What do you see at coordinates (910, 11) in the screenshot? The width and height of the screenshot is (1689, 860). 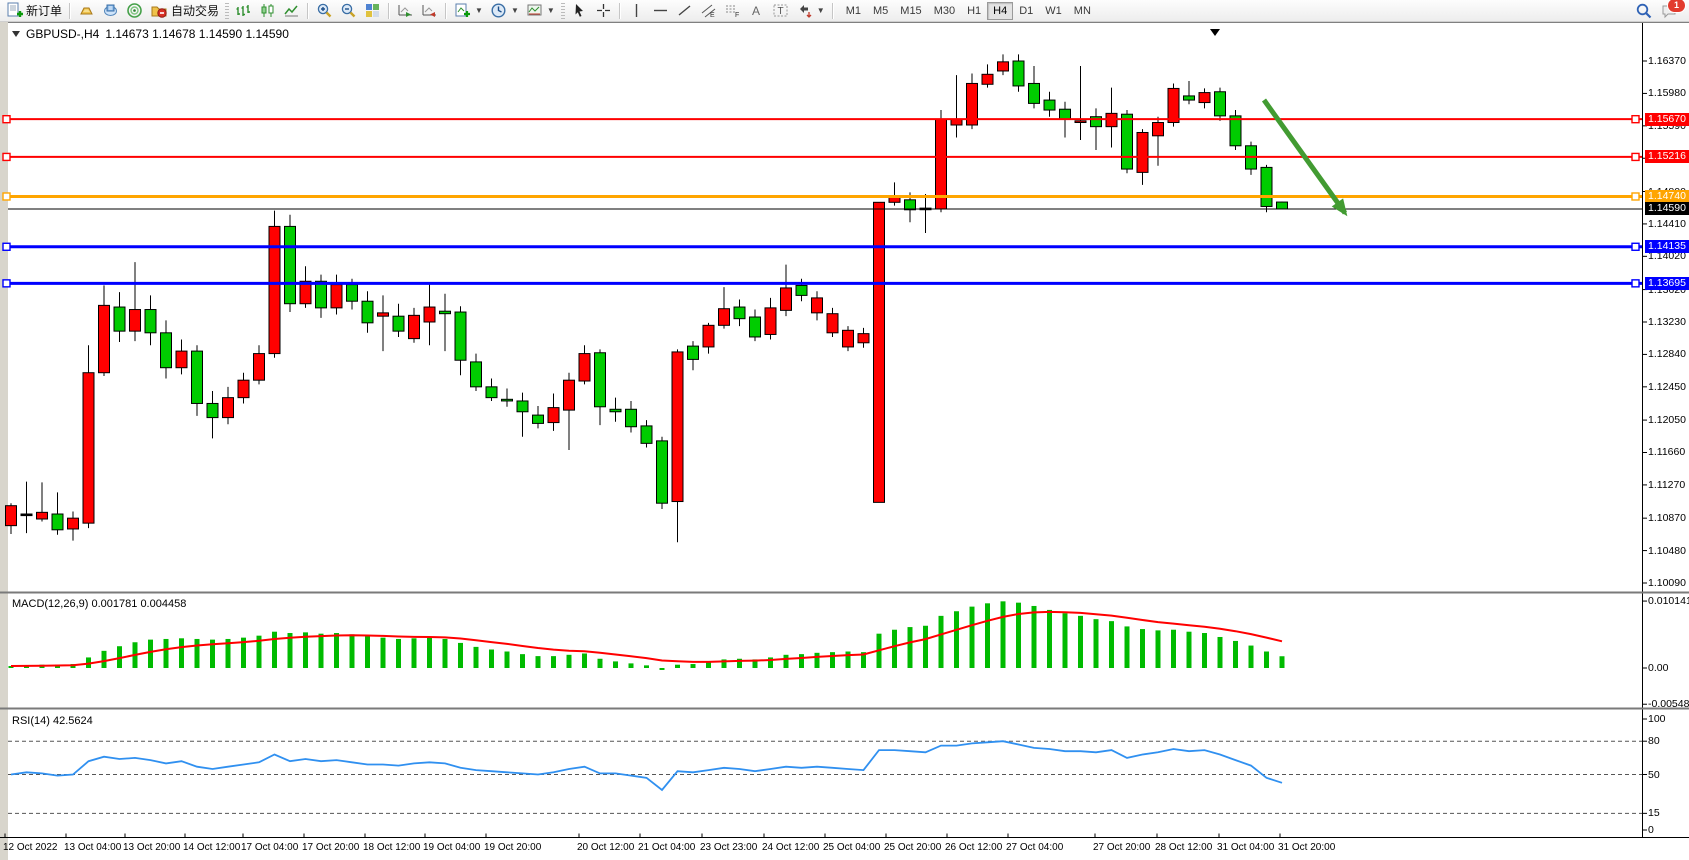 I see `timeframe-M15: M15` at bounding box center [910, 11].